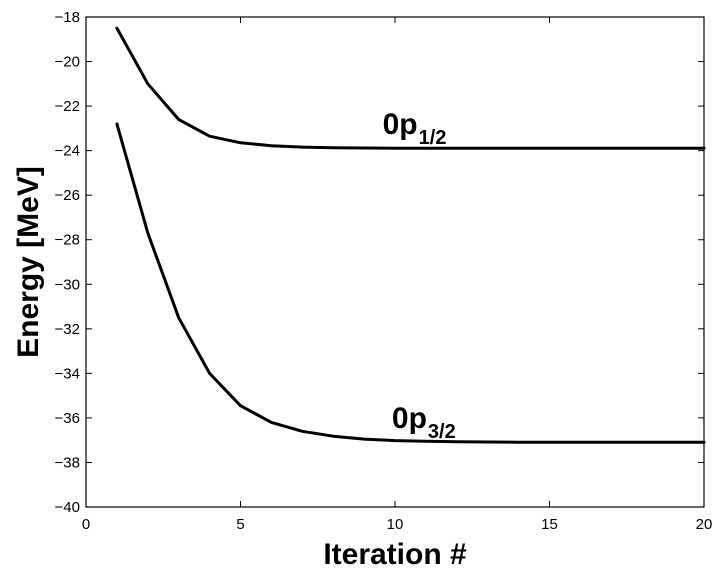 Image resolution: width=721 pixels, height=572 pixels. What do you see at coordinates (86, 524) in the screenshot?
I see `x-tick-label: 0` at bounding box center [86, 524].